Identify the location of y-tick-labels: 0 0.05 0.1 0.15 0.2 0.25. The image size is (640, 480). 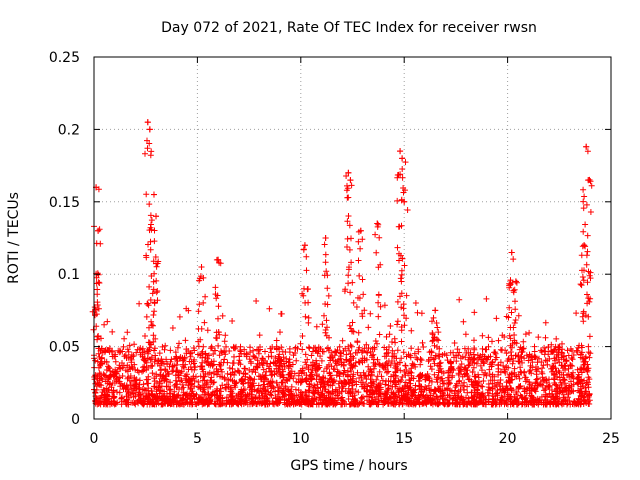
(64, 239).